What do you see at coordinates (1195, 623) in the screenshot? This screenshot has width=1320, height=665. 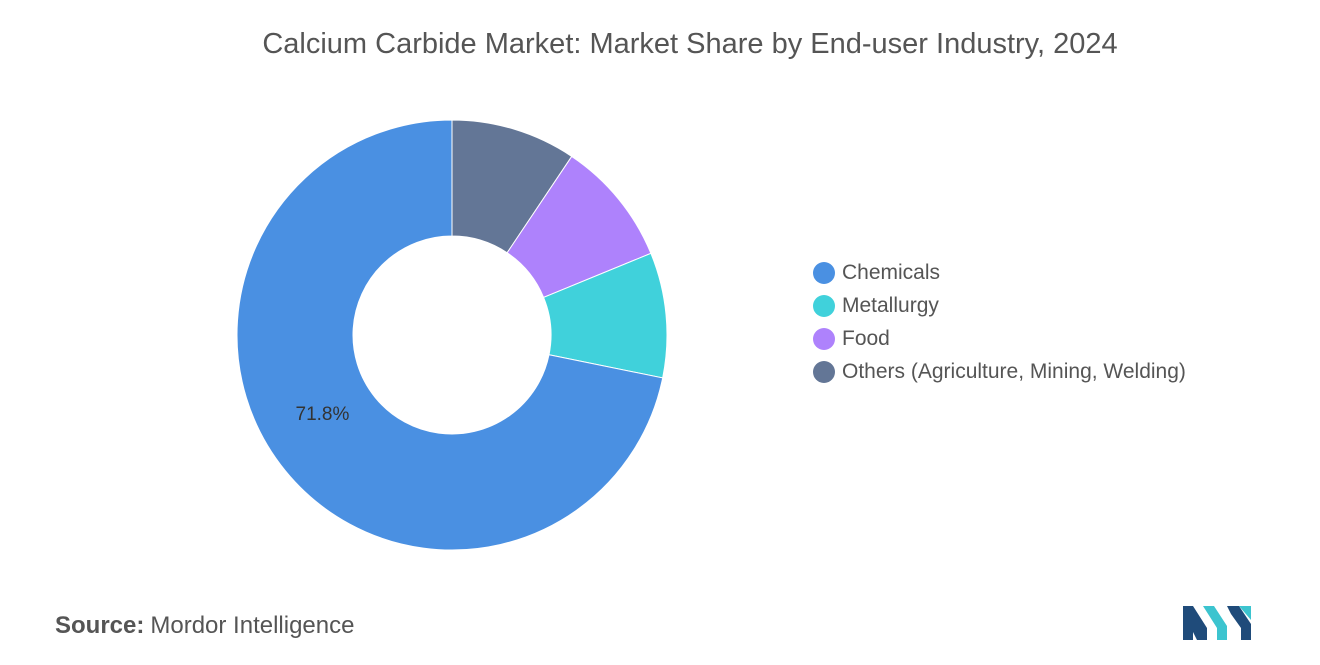 I see `logo-shape-left` at bounding box center [1195, 623].